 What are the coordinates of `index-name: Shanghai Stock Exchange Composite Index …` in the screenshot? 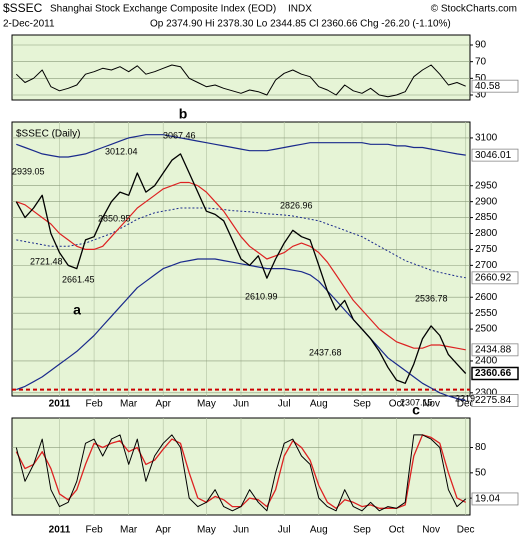 It's located at (163, 9).